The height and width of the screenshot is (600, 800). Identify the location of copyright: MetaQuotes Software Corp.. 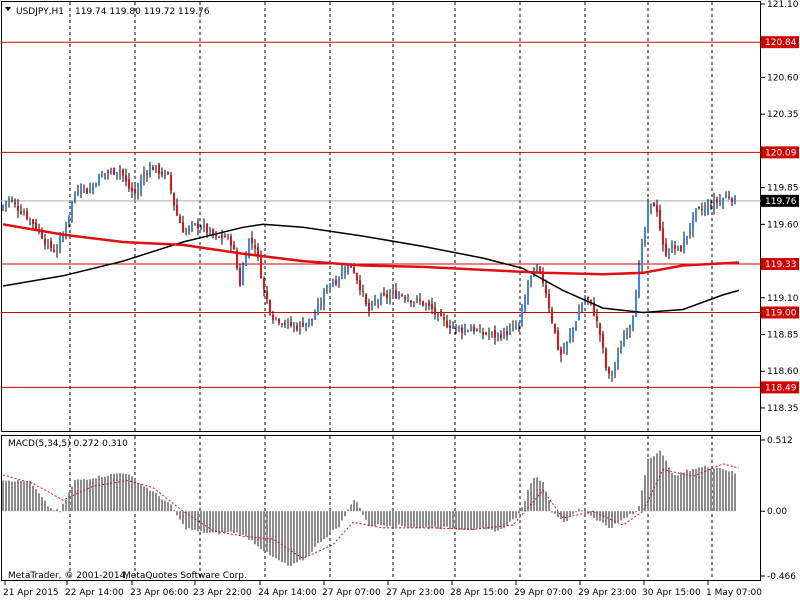
(185, 576).